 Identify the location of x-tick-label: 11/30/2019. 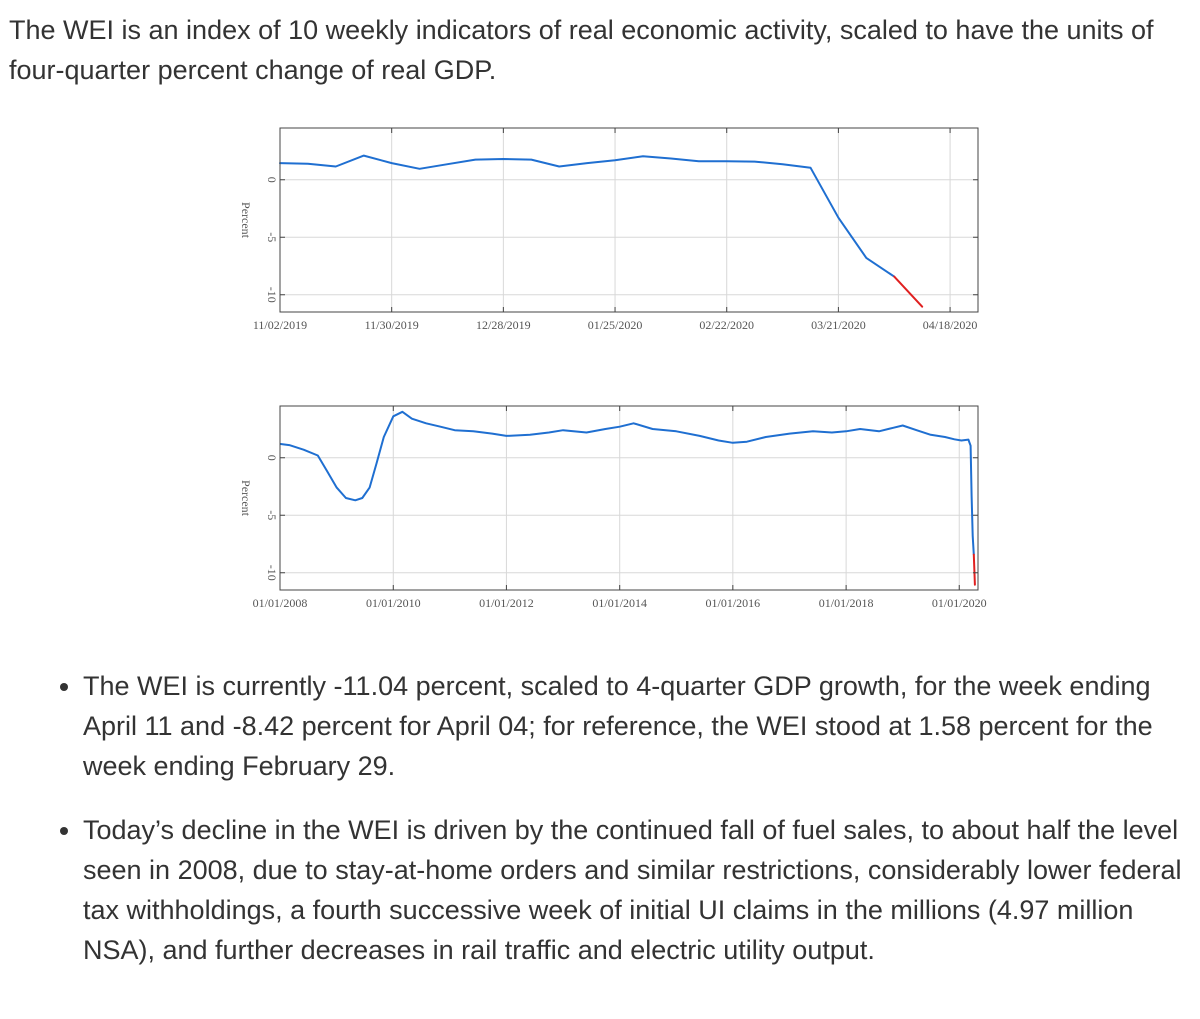
(392, 325).